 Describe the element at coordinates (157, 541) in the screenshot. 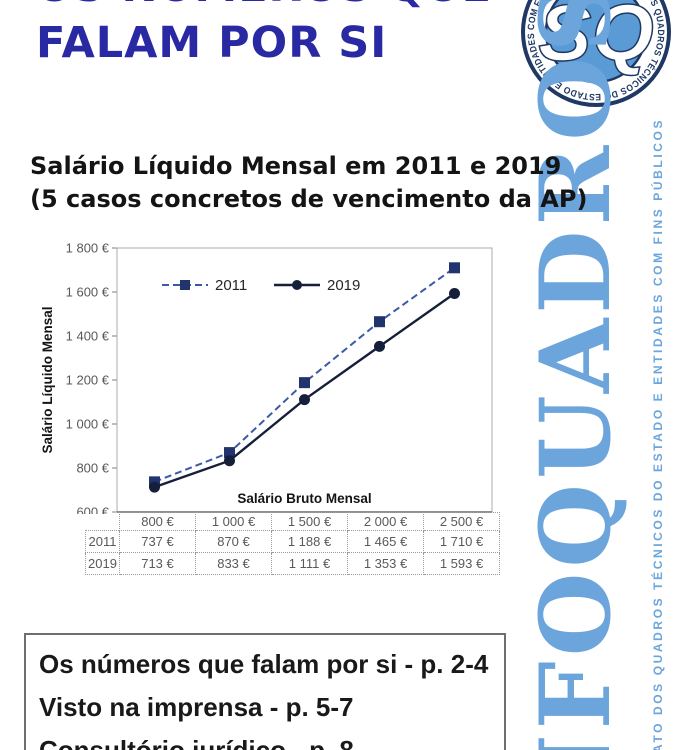

I see `table-value-cell: 737 €` at that location.